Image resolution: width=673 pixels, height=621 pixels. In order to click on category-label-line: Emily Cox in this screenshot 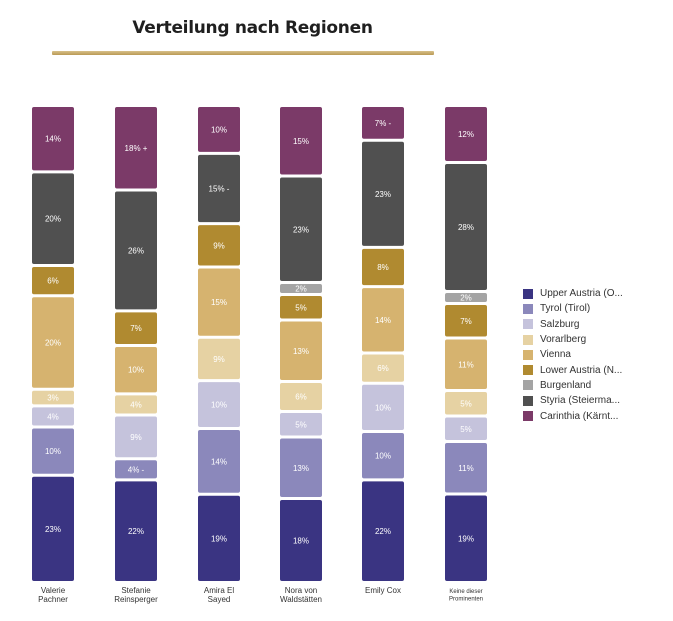, I will do `click(383, 590)`.